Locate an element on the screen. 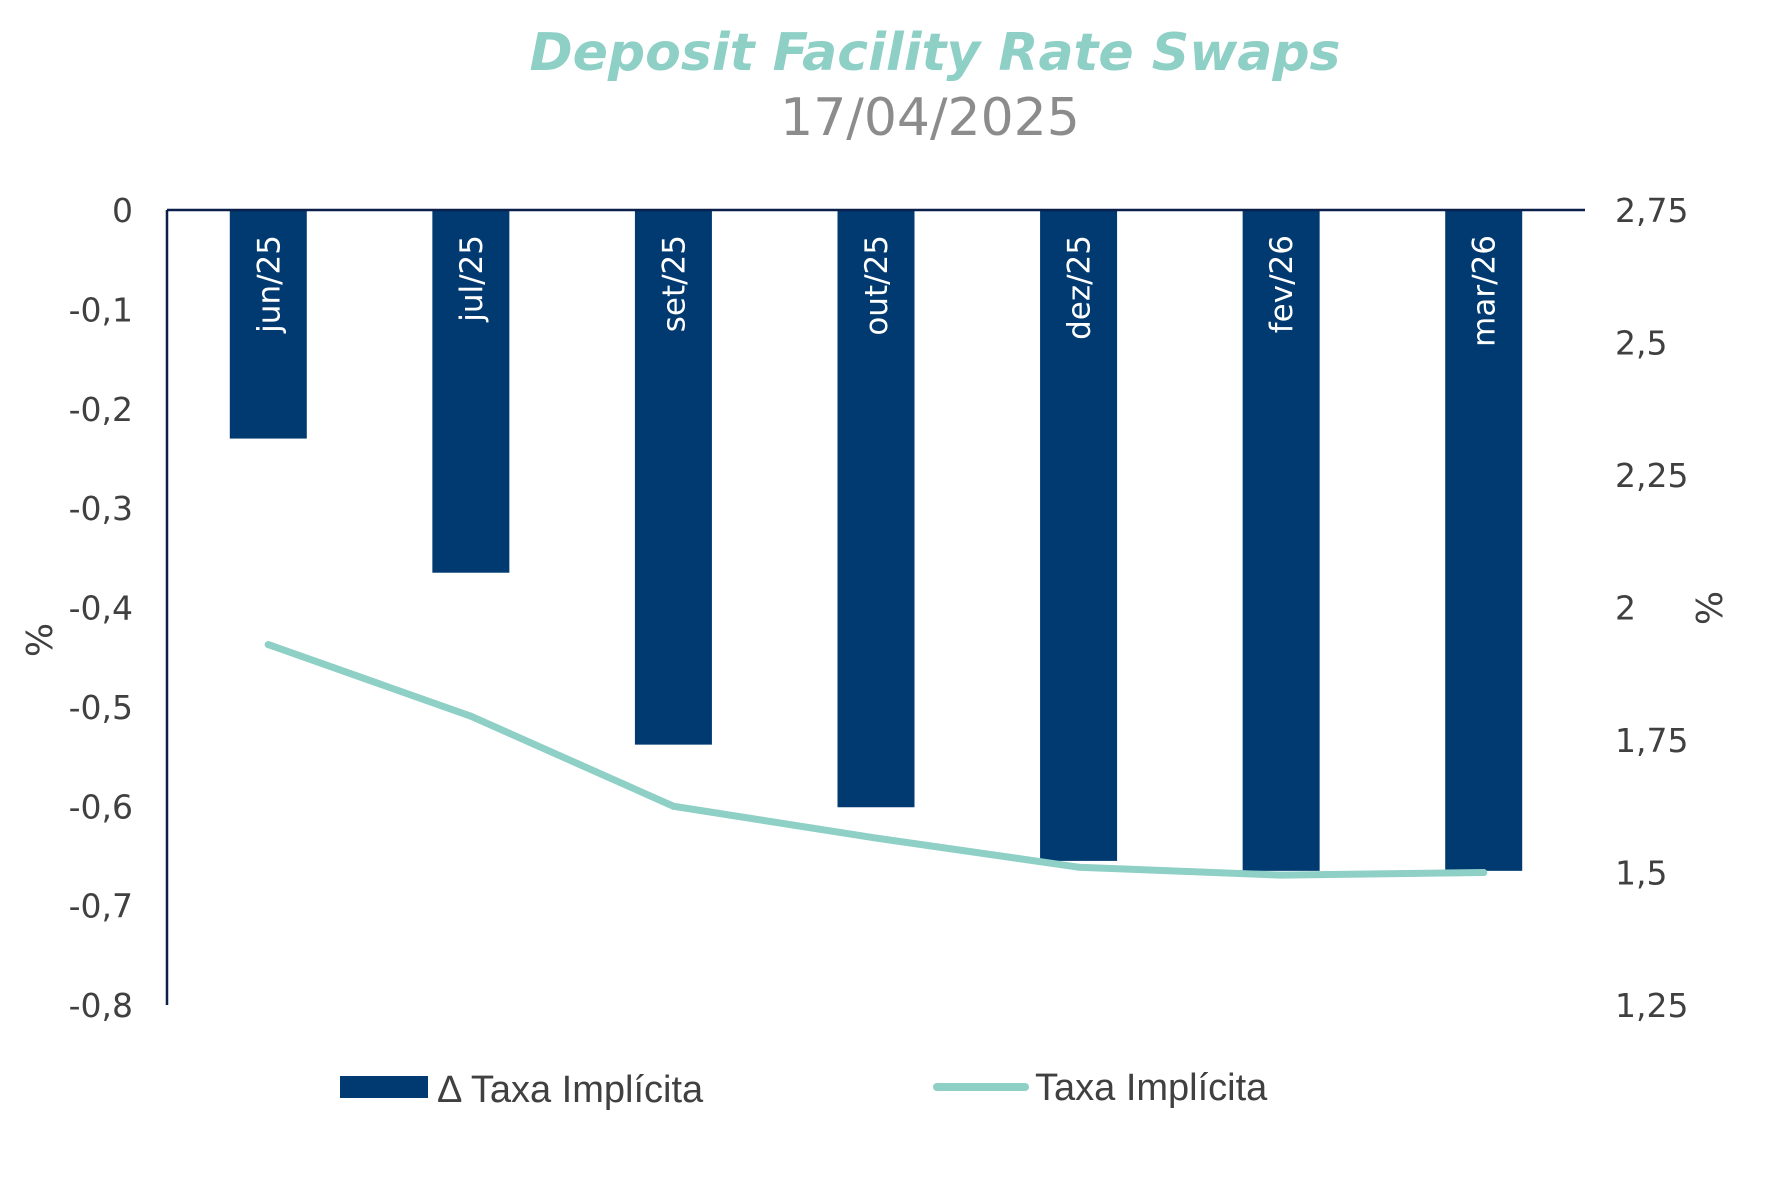 Image resolution: width=1792 pixels, height=1180 pixels. bar-category-label: jun/25 is located at coordinates (269, 284).